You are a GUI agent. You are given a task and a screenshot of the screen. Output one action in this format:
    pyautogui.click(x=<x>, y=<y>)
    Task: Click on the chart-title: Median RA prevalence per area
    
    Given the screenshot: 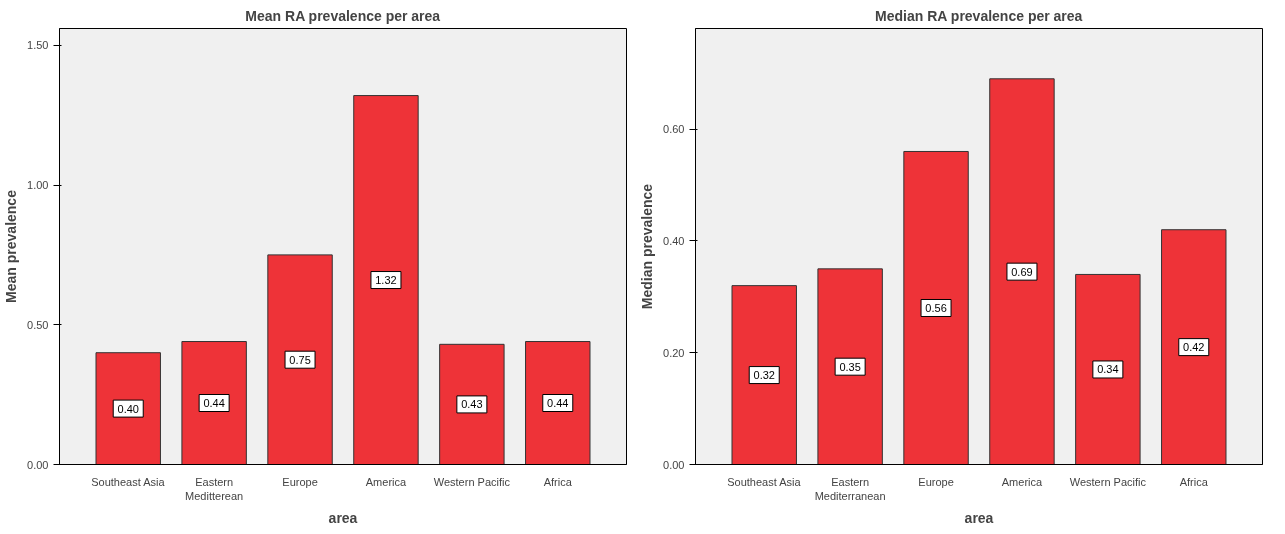 What is the action you would take?
    pyautogui.click(x=979, y=15)
    